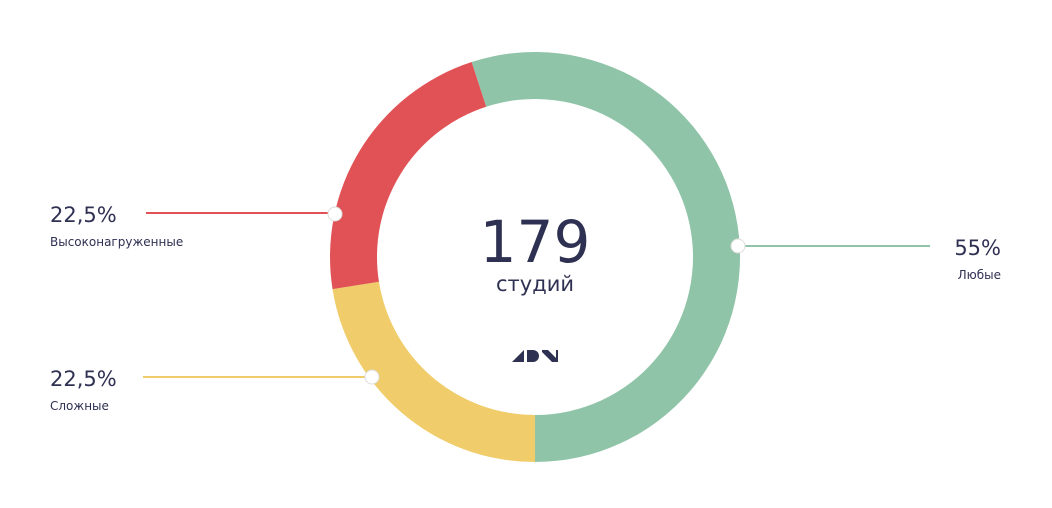 The image size is (1052, 508). What do you see at coordinates (535, 356) in the screenshot?
I see `logo` at bounding box center [535, 356].